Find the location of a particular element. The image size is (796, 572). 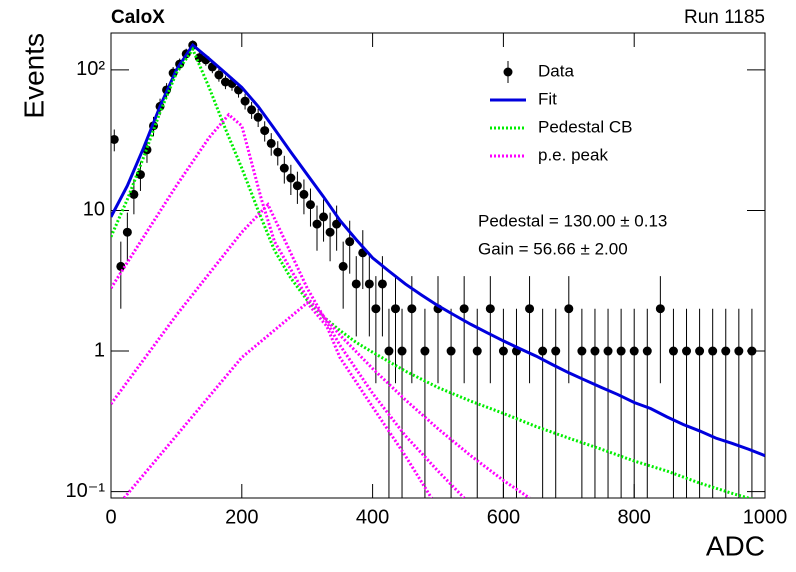

x-tick-label: 200 is located at coordinates (241, 517).